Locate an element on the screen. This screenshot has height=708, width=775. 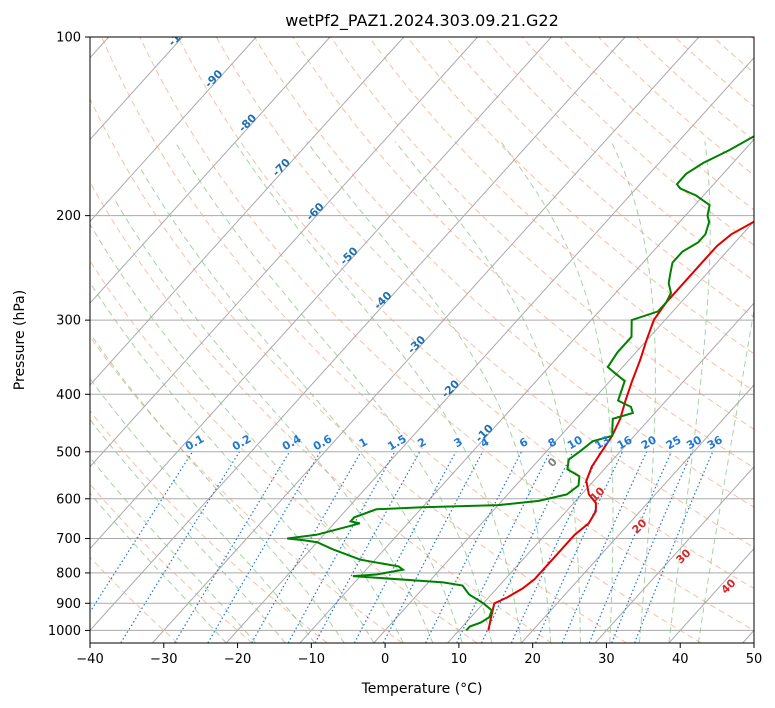
mixing-ratio-label: 16 is located at coordinates (625, 442).